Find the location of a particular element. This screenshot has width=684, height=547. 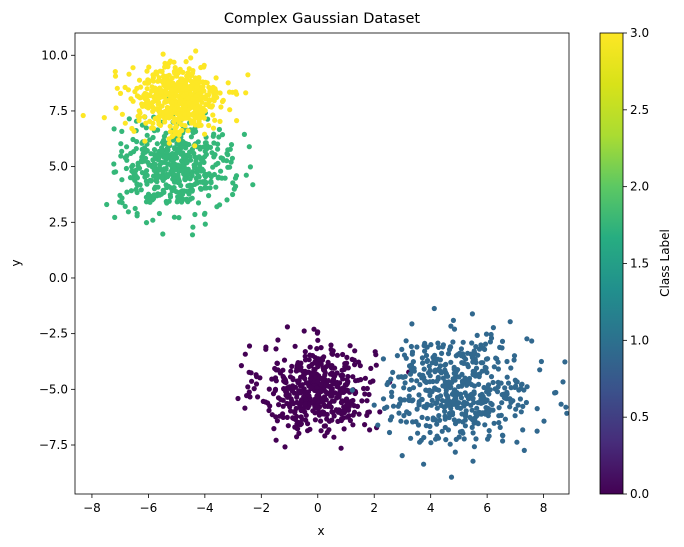

colorbar-axis: 0.0 0.5 1.0 1.5 2.0 2.5 3.0 is located at coordinates (636, 263).